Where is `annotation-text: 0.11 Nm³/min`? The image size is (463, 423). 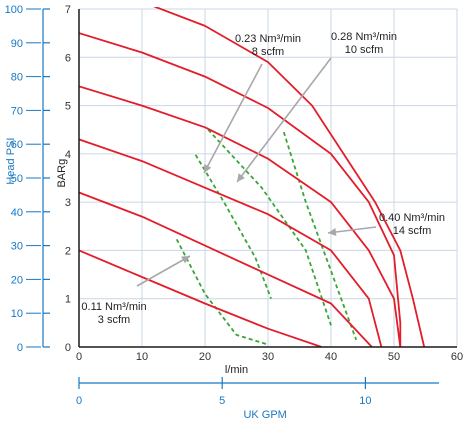 annotation-text: 0.11 Nm³/min is located at coordinates (113, 307).